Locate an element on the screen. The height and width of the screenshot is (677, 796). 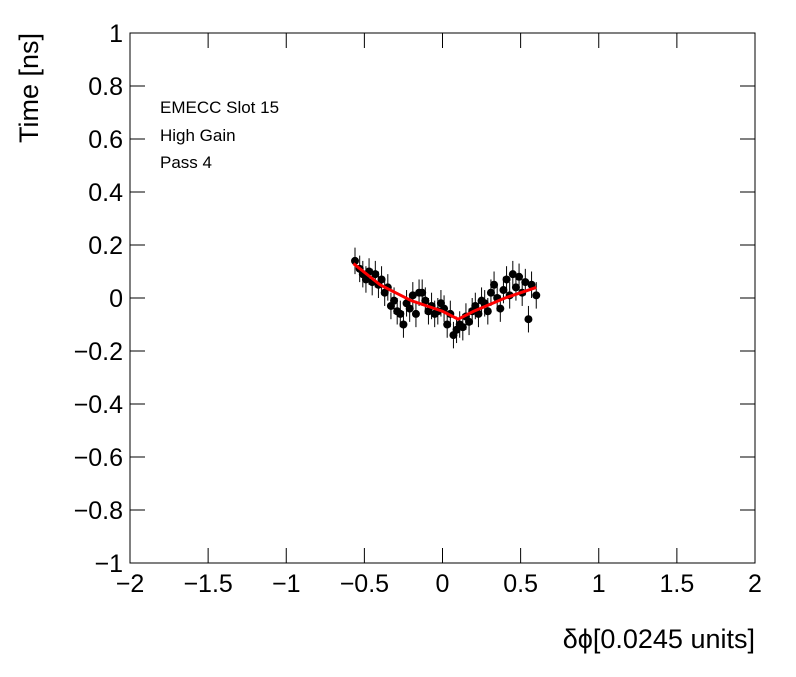
y-tick-label: 0.6 is located at coordinates (105, 140).